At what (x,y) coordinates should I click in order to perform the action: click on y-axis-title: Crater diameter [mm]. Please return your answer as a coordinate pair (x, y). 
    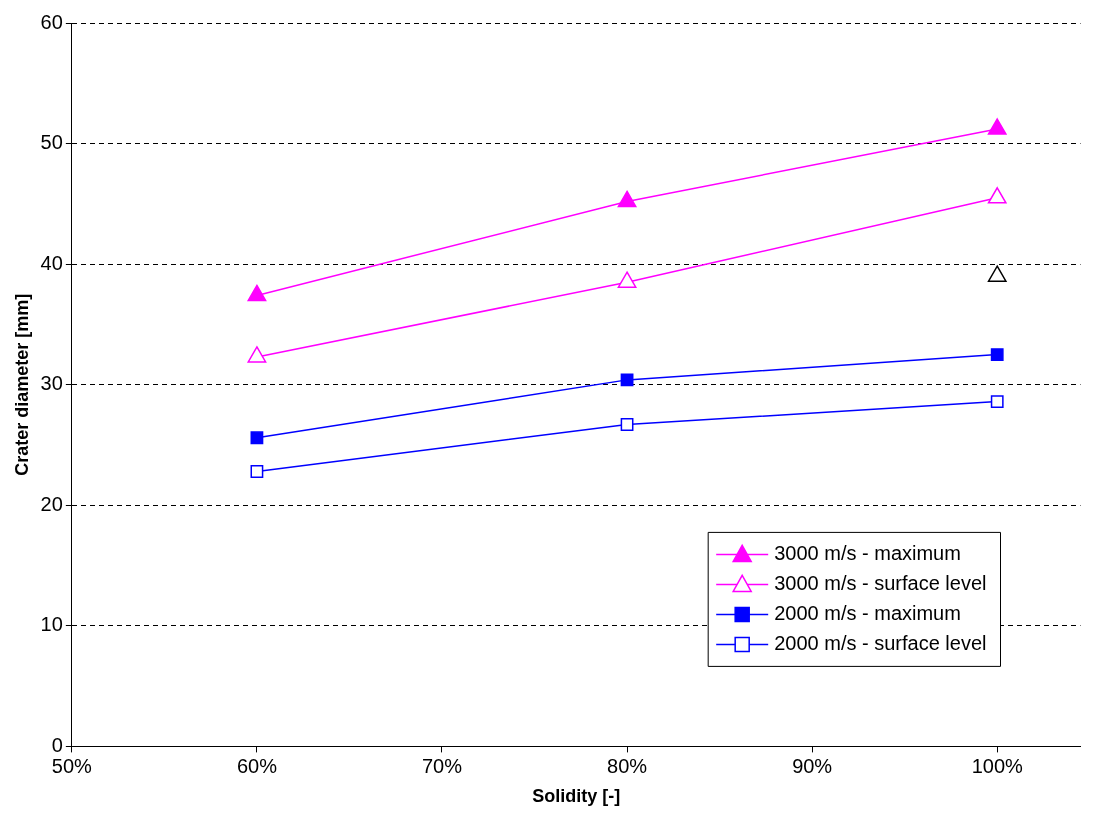
    Looking at the image, I should click on (21, 384).